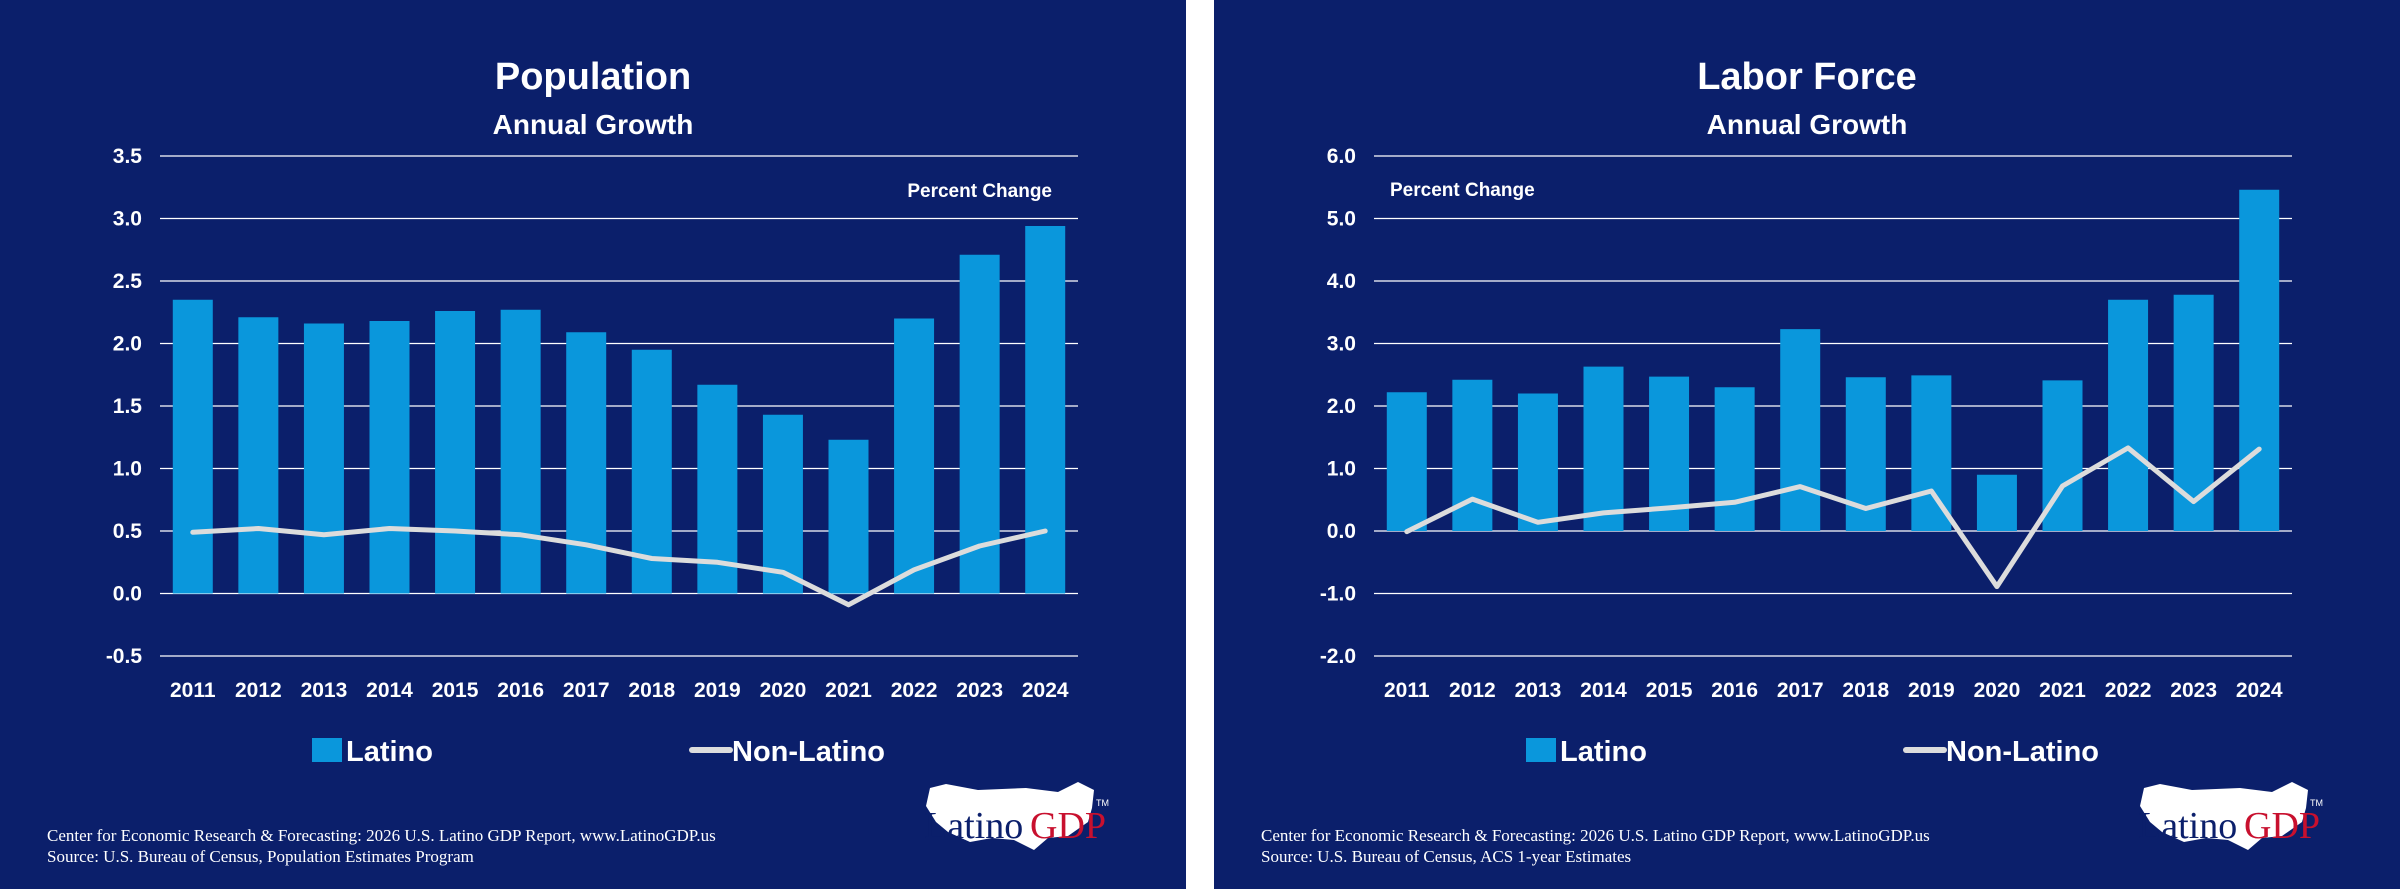  I want to click on y-tick-label: -1.0, so click(1338, 594).